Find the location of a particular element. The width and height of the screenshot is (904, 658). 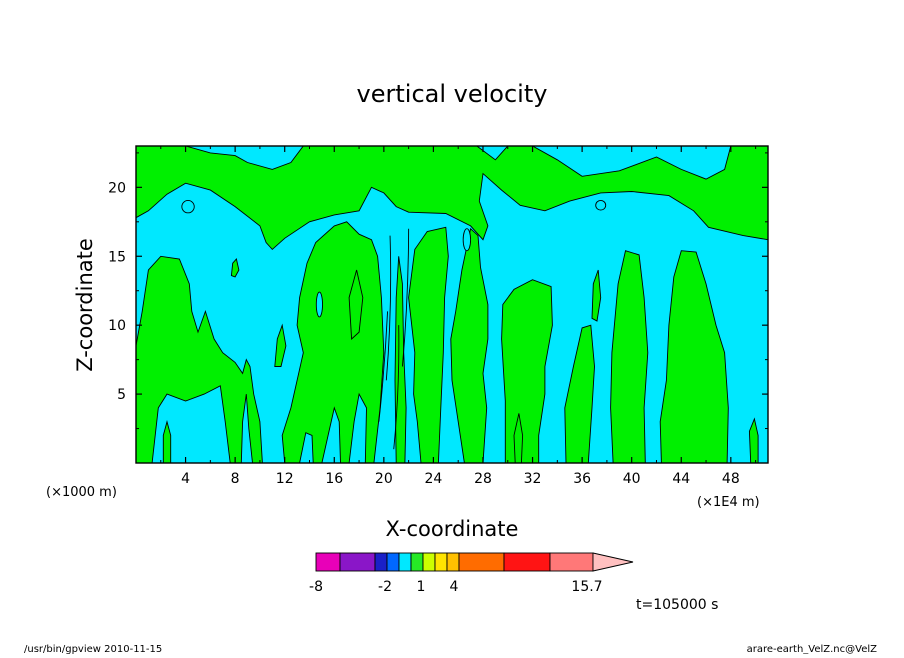

x-tick-label: 32 is located at coordinates (533, 479).